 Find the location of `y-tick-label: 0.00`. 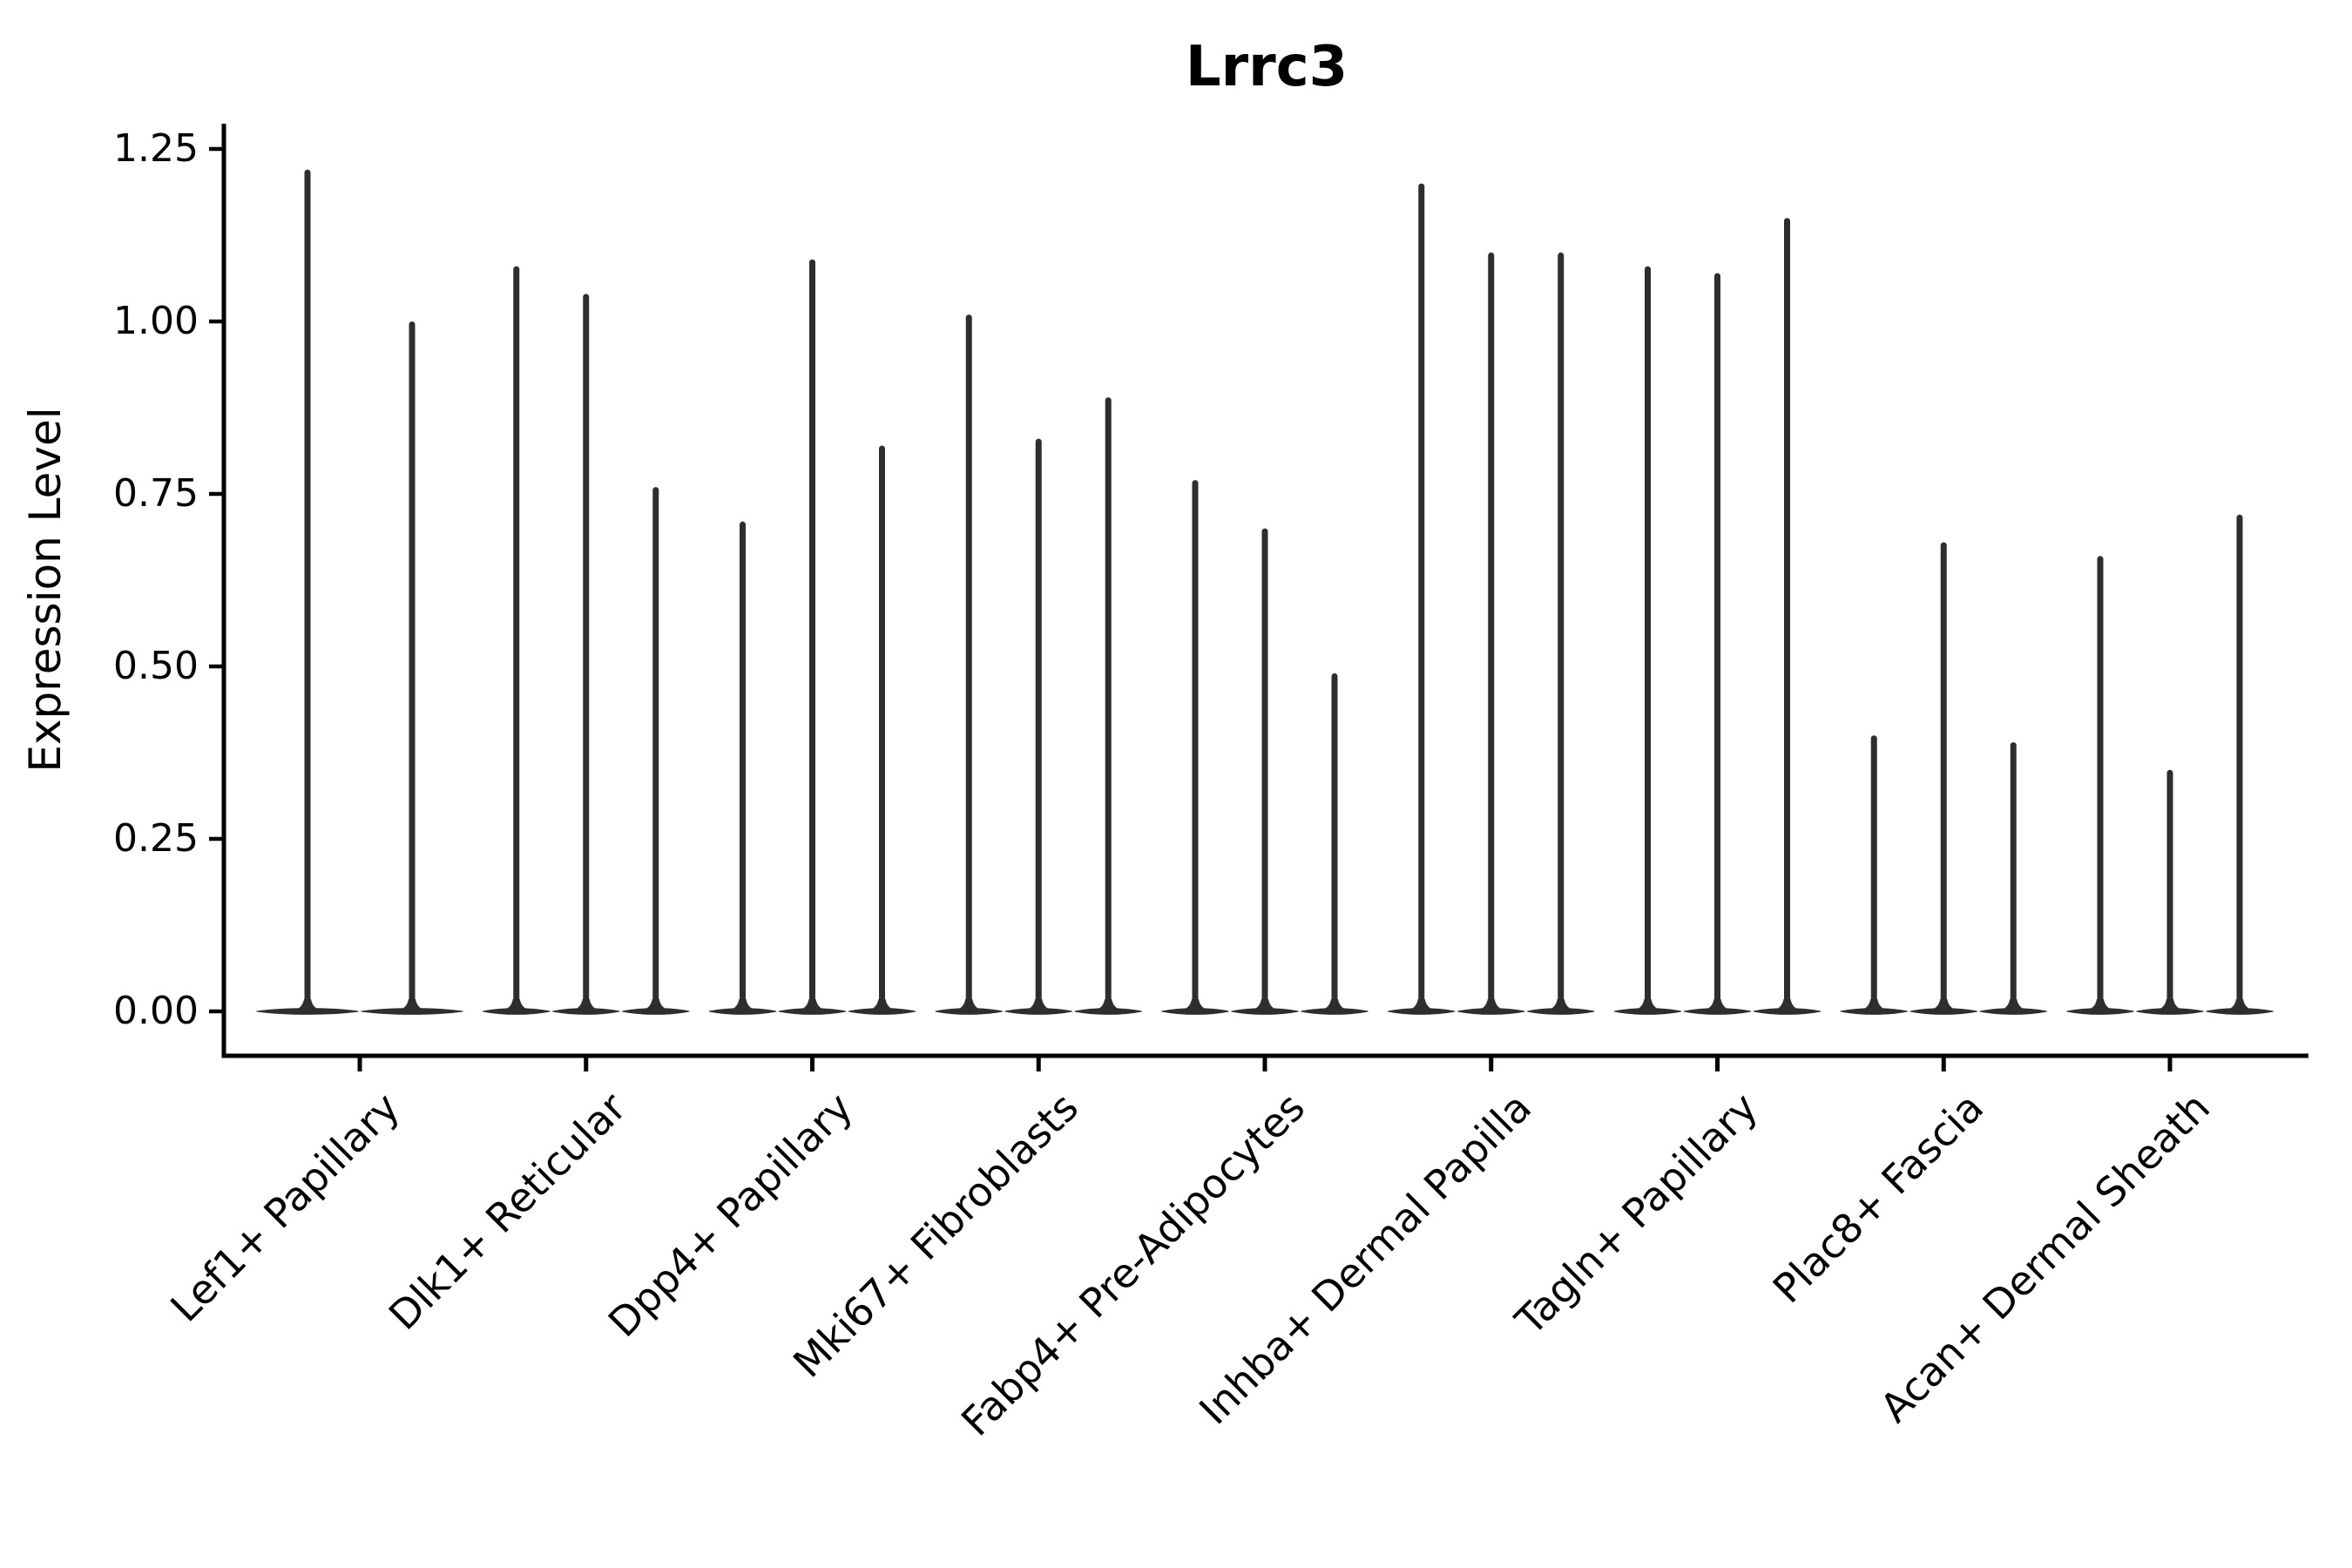

y-tick-label: 0.00 is located at coordinates (156, 1011).